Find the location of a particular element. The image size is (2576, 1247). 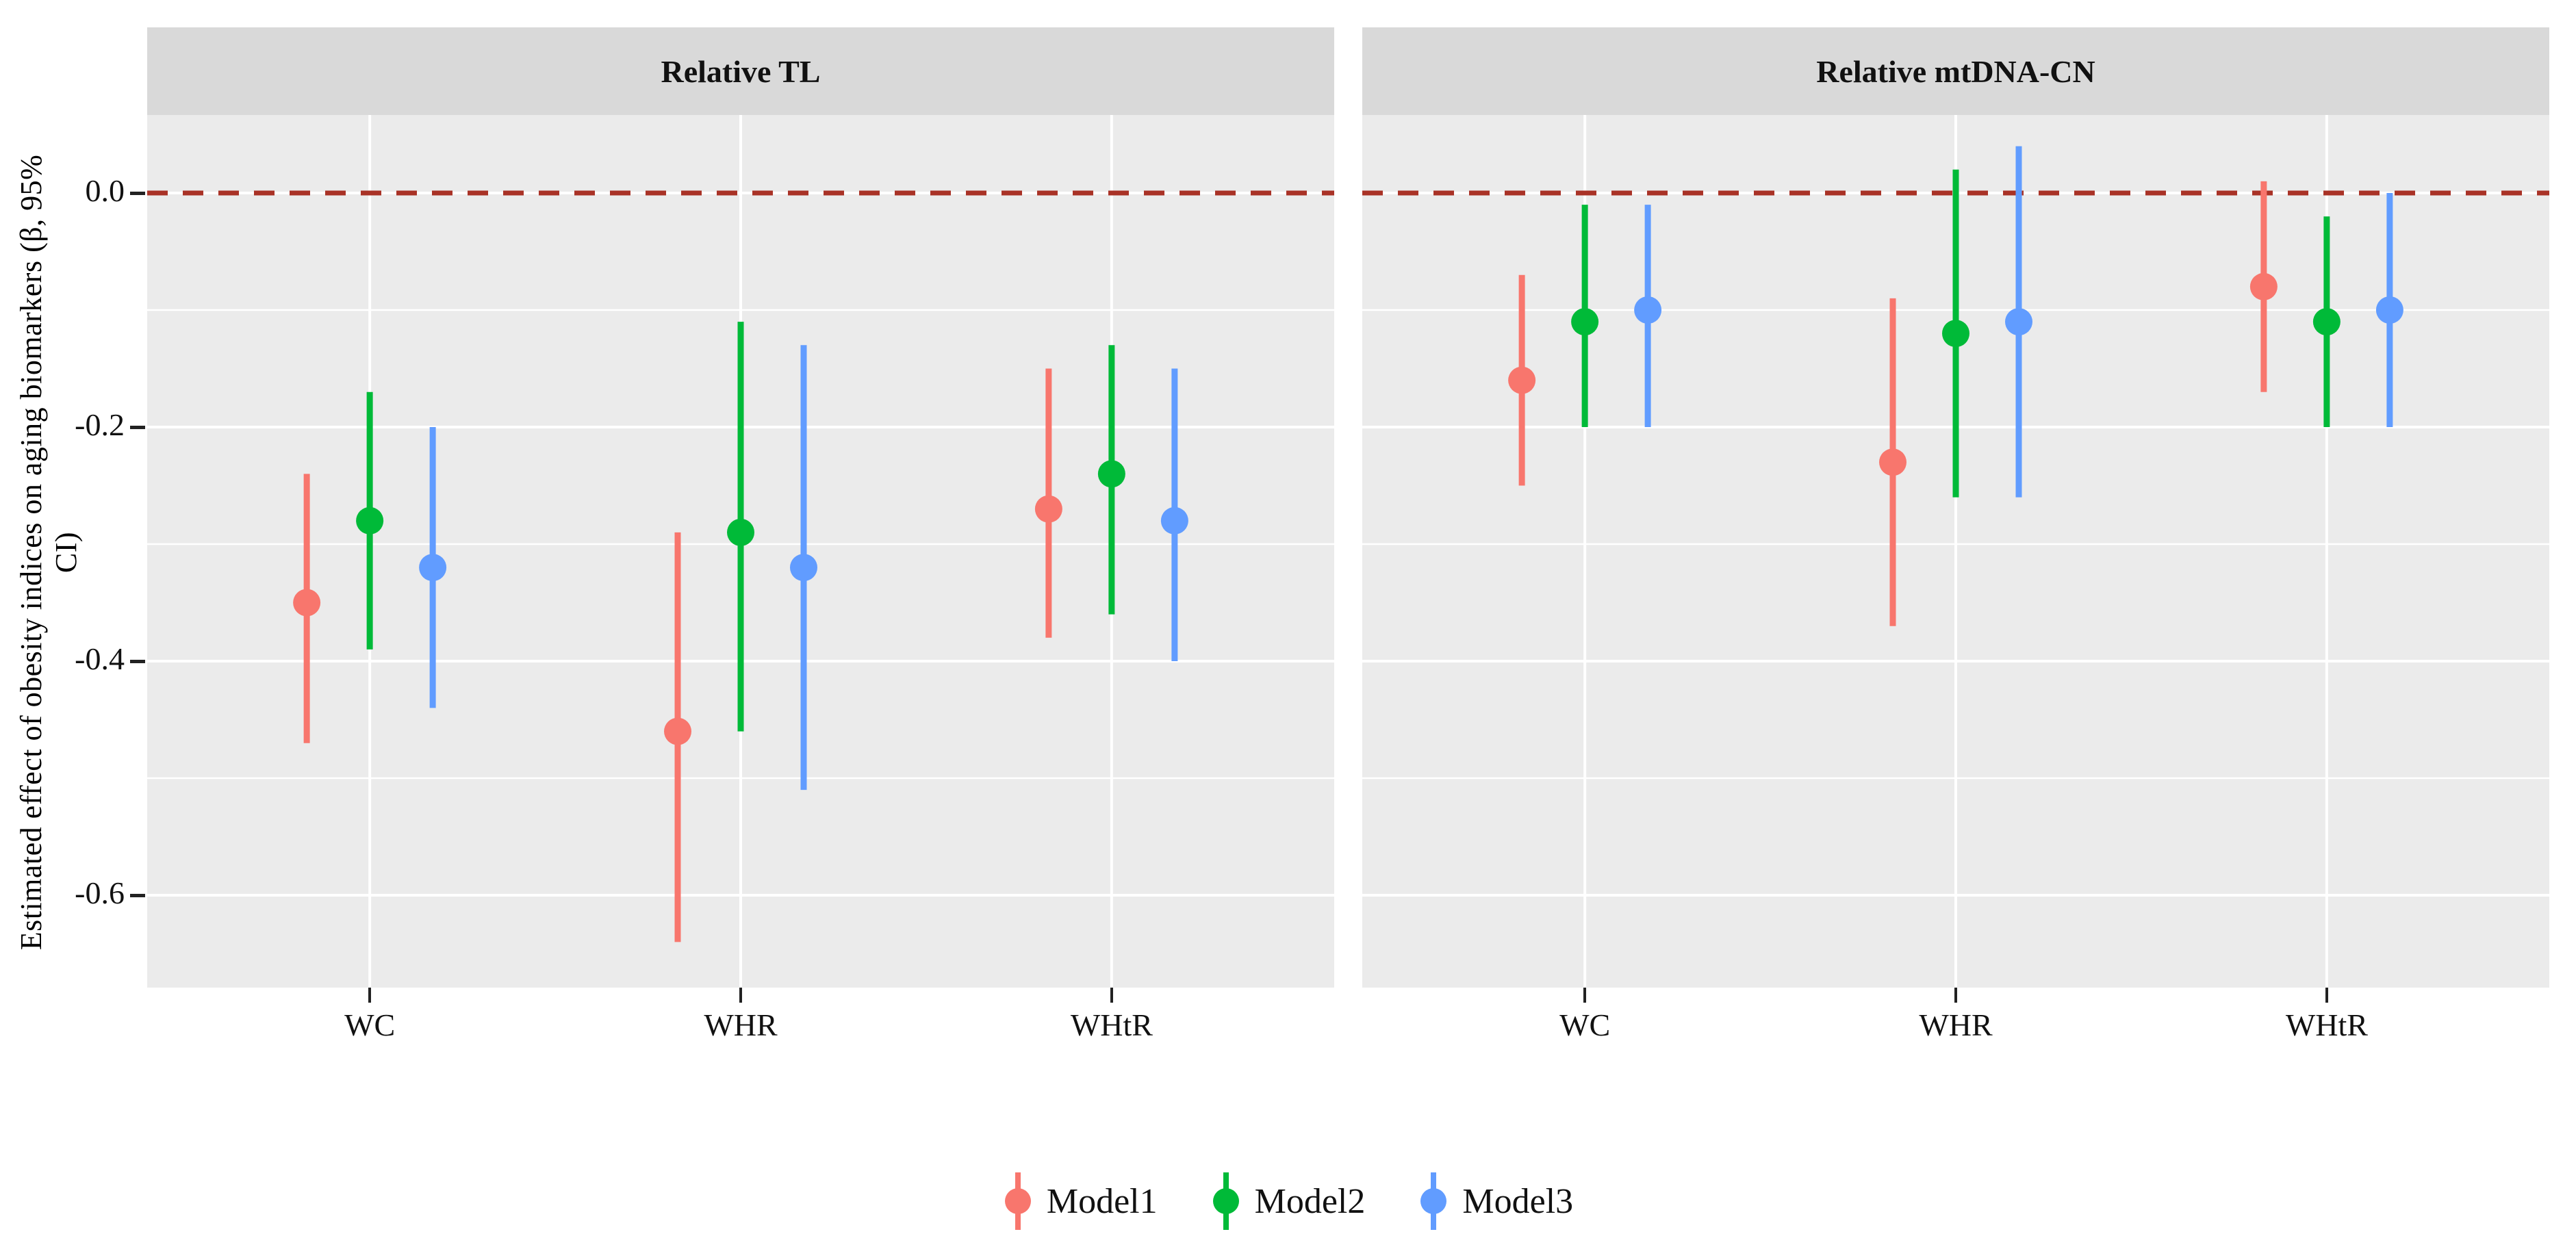

legend: Model1 Model2 Model3 is located at coordinates (1288, 1201).